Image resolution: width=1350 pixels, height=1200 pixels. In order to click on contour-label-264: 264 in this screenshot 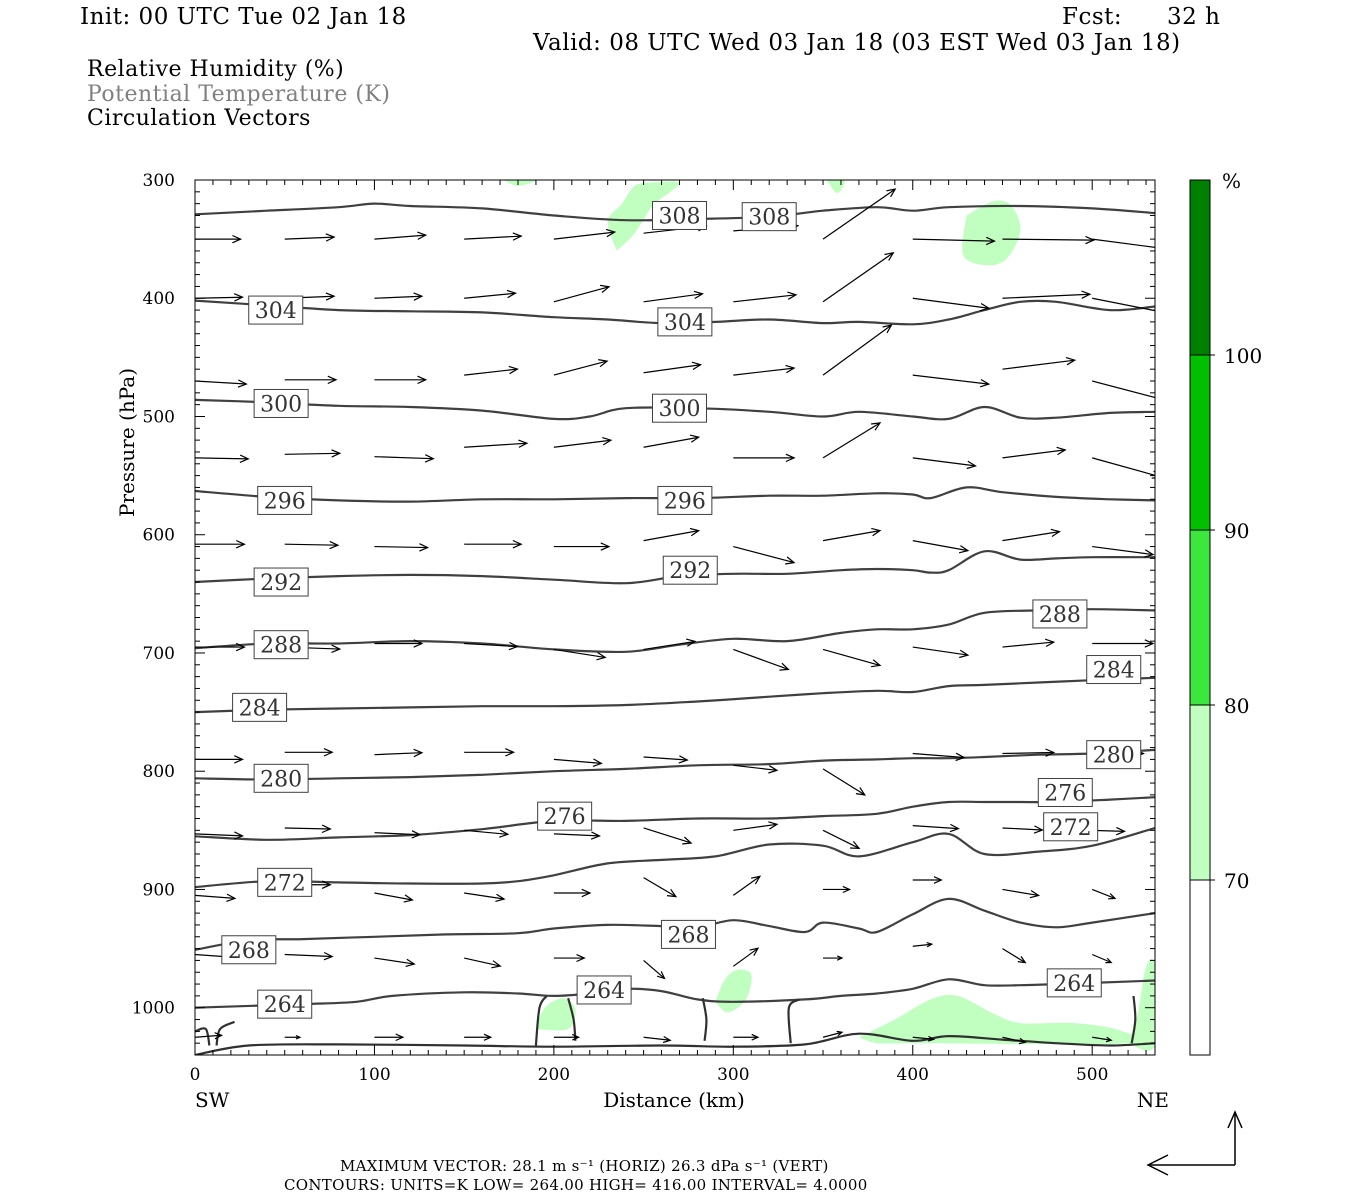, I will do `click(285, 1005)`.